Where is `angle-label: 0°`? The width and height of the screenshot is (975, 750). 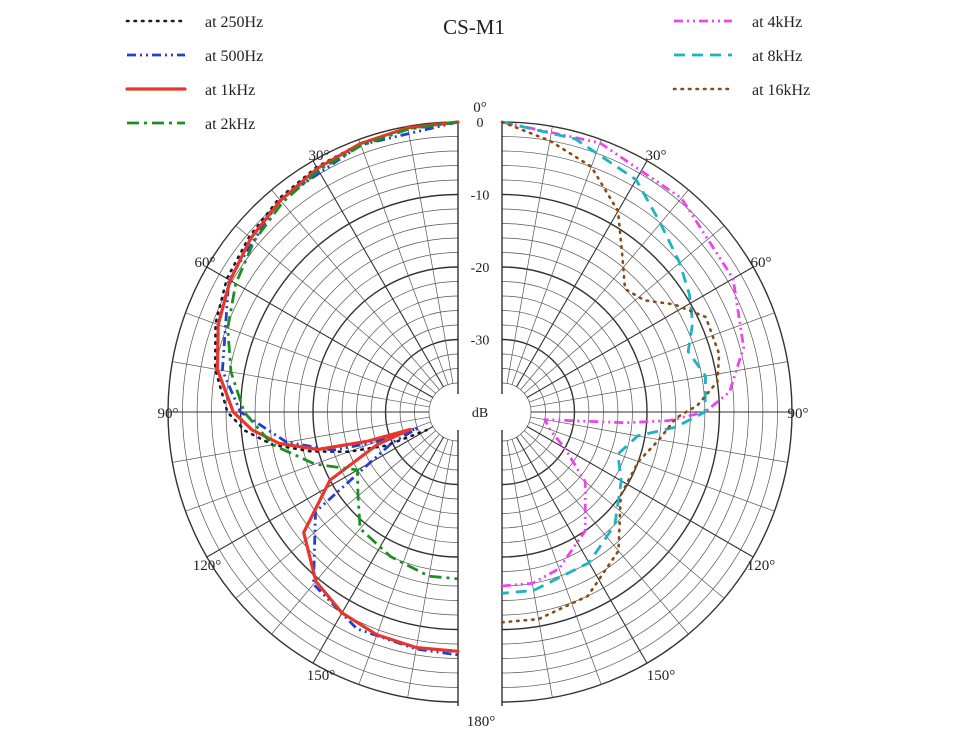 angle-label: 0° is located at coordinates (480, 108).